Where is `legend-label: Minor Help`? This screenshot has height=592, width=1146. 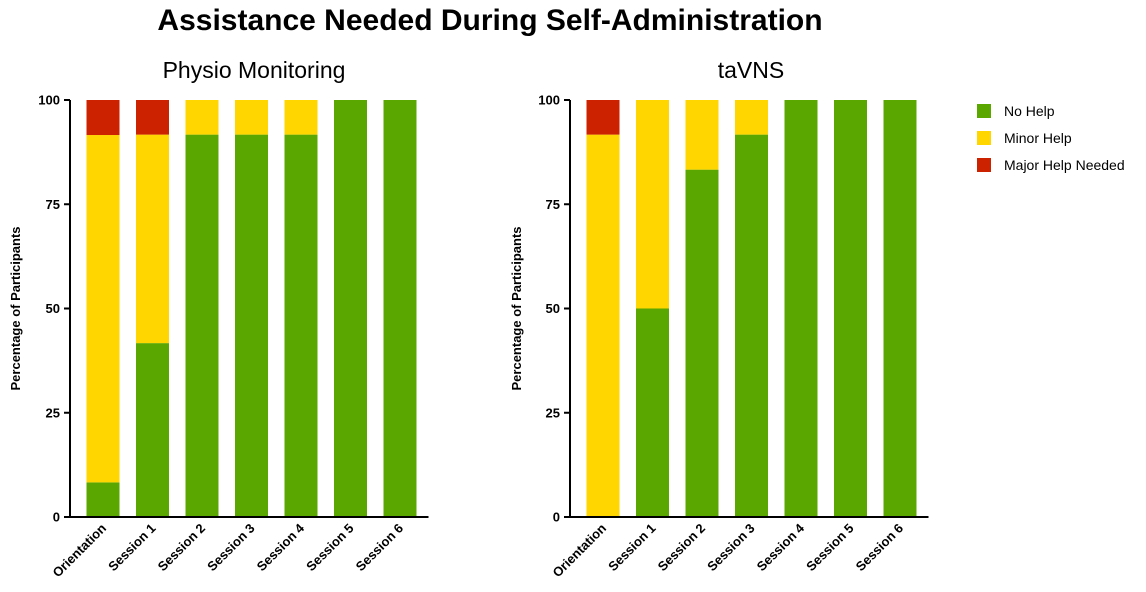 legend-label: Minor Help is located at coordinates (1038, 138).